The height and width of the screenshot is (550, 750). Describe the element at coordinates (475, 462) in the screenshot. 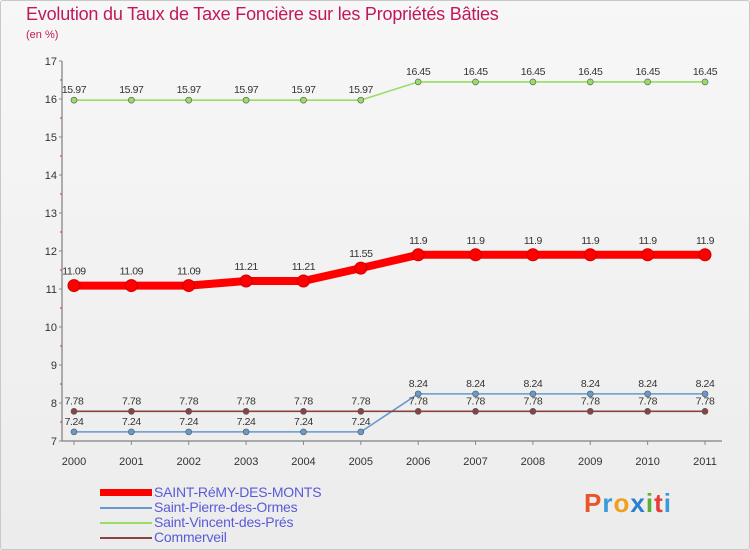

I see `x-tick-label: 2007` at that location.